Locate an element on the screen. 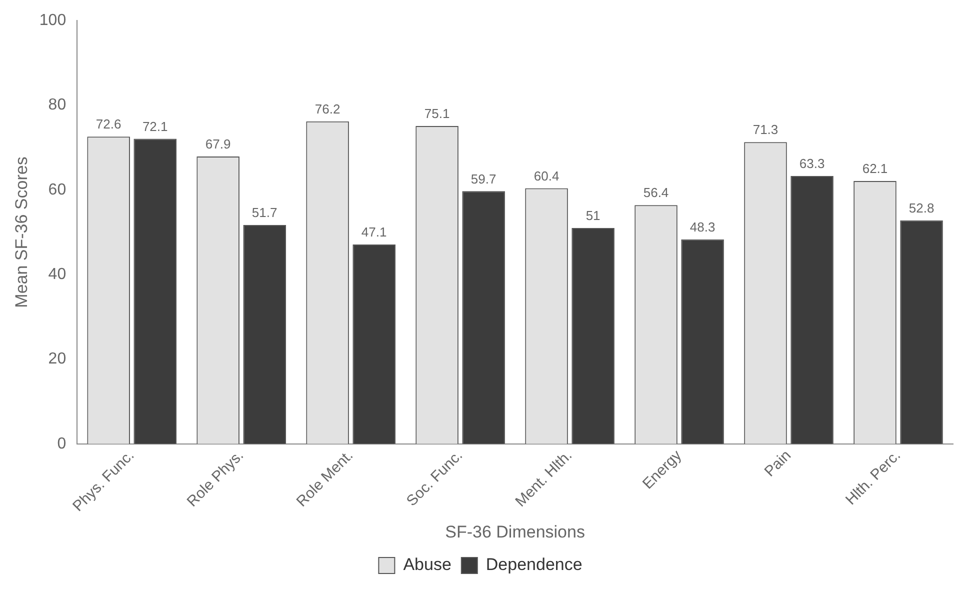 The image size is (975, 594). data-label: 60.4 is located at coordinates (547, 176).